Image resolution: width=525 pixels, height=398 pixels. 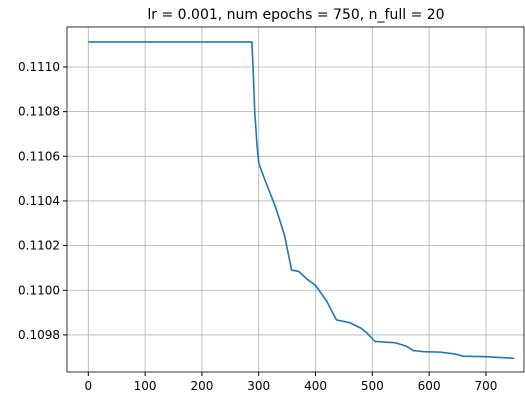 What do you see at coordinates (88, 386) in the screenshot?
I see `x-tick-label: 0` at bounding box center [88, 386].